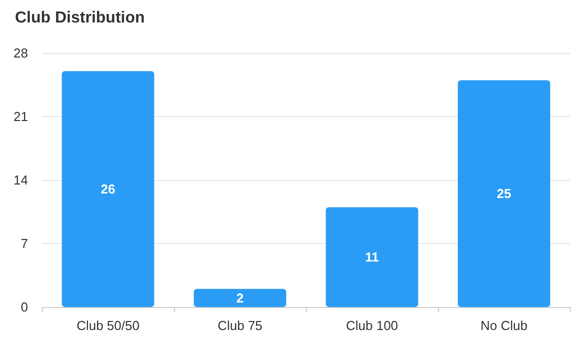  I want to click on x-tick-label: Club 100, so click(372, 325).